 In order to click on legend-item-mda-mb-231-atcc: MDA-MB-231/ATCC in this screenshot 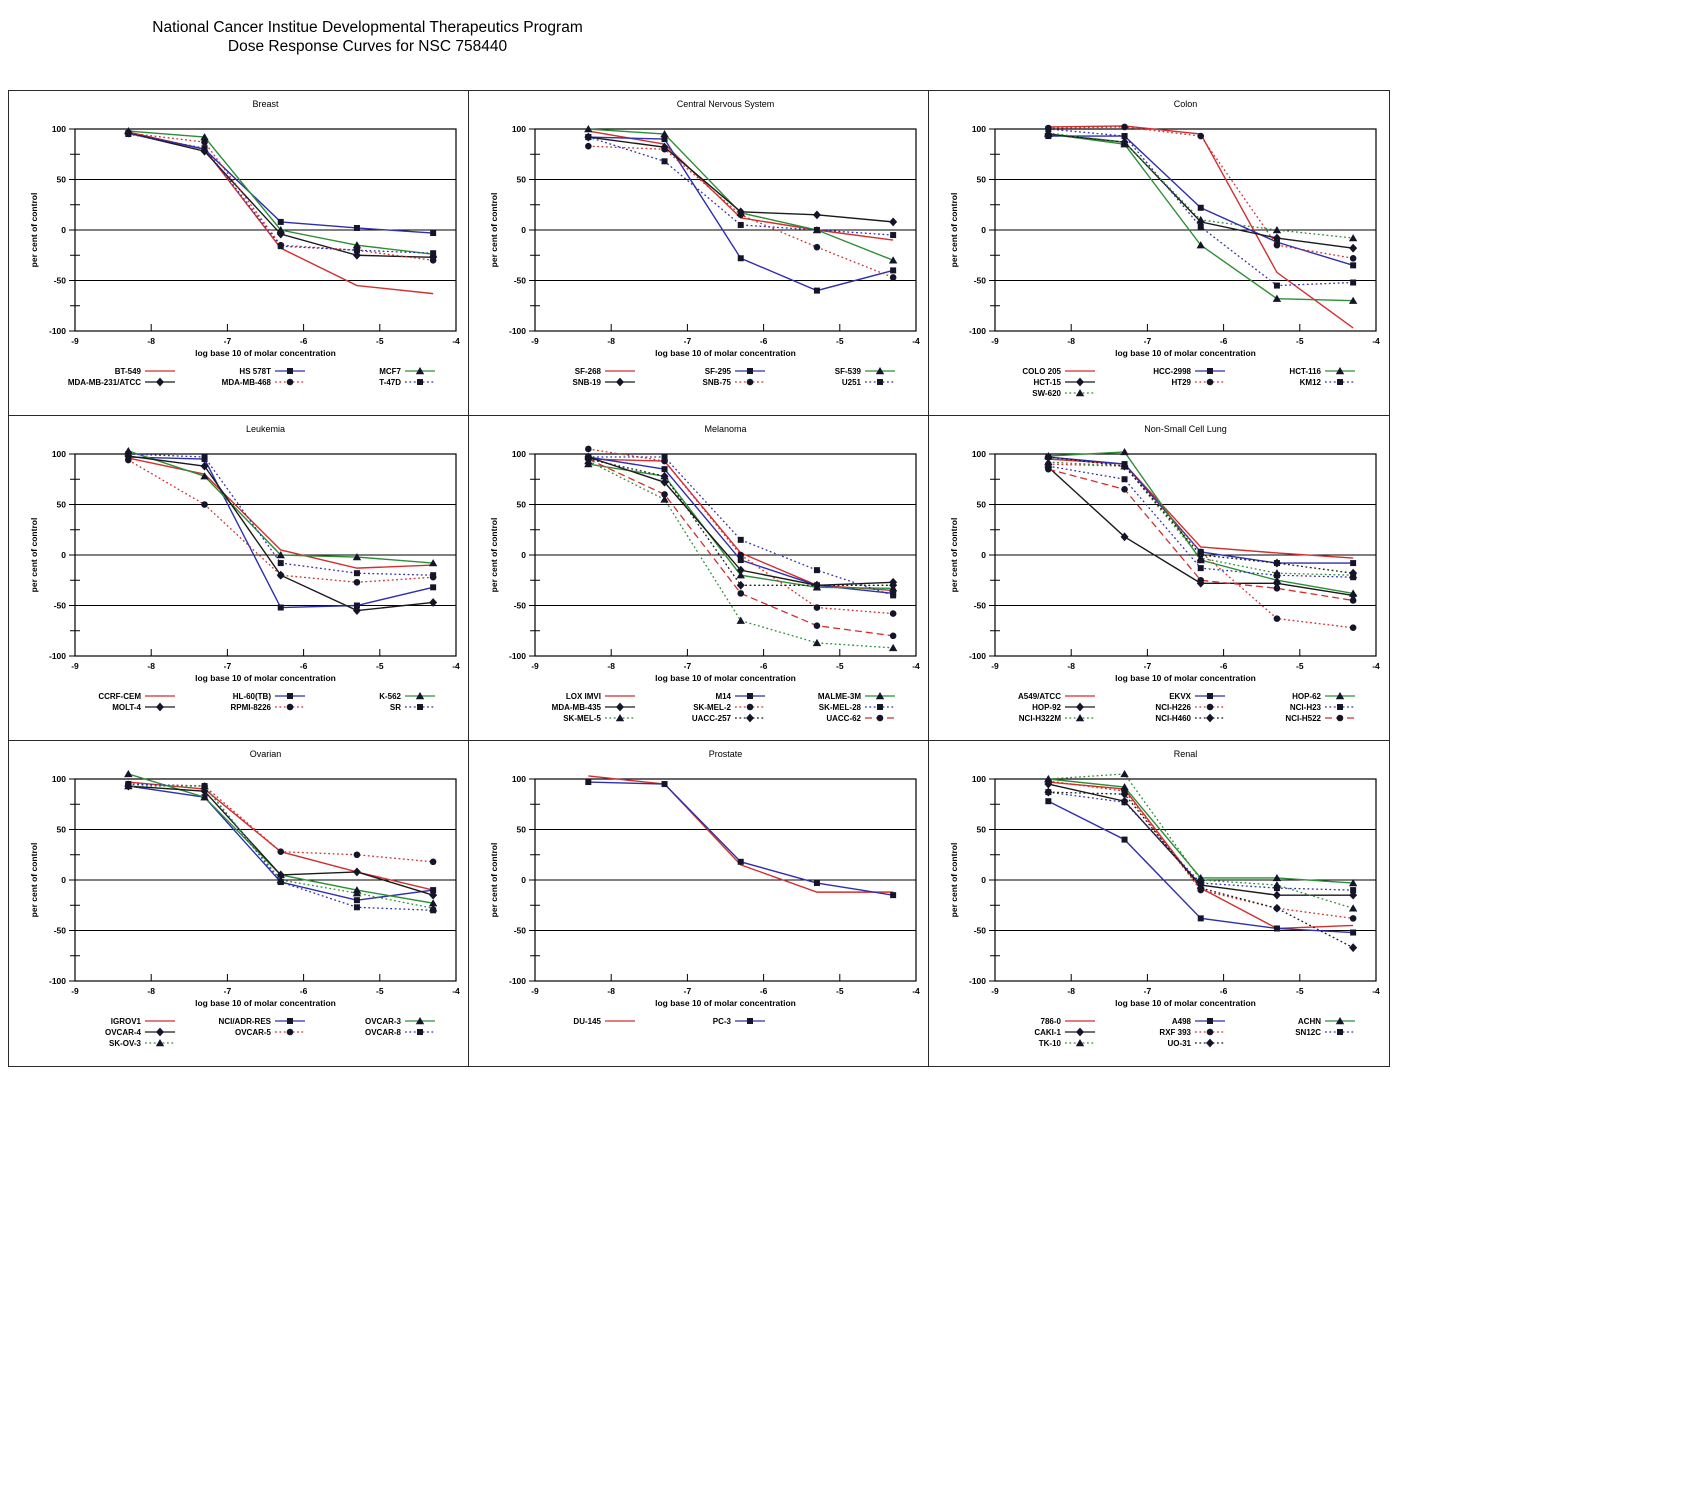, I will do `click(121, 382)`.